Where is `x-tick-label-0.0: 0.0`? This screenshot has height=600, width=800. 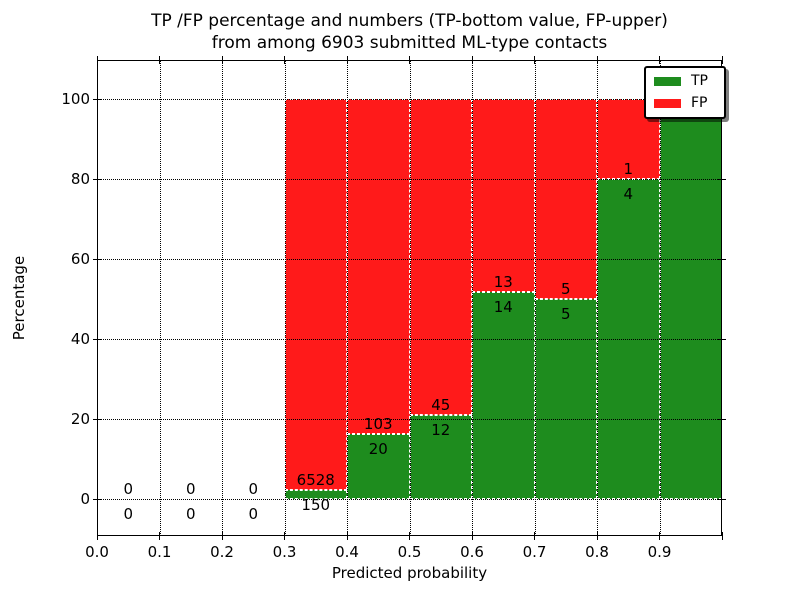
x-tick-label-0.0: 0.0 is located at coordinates (97, 552).